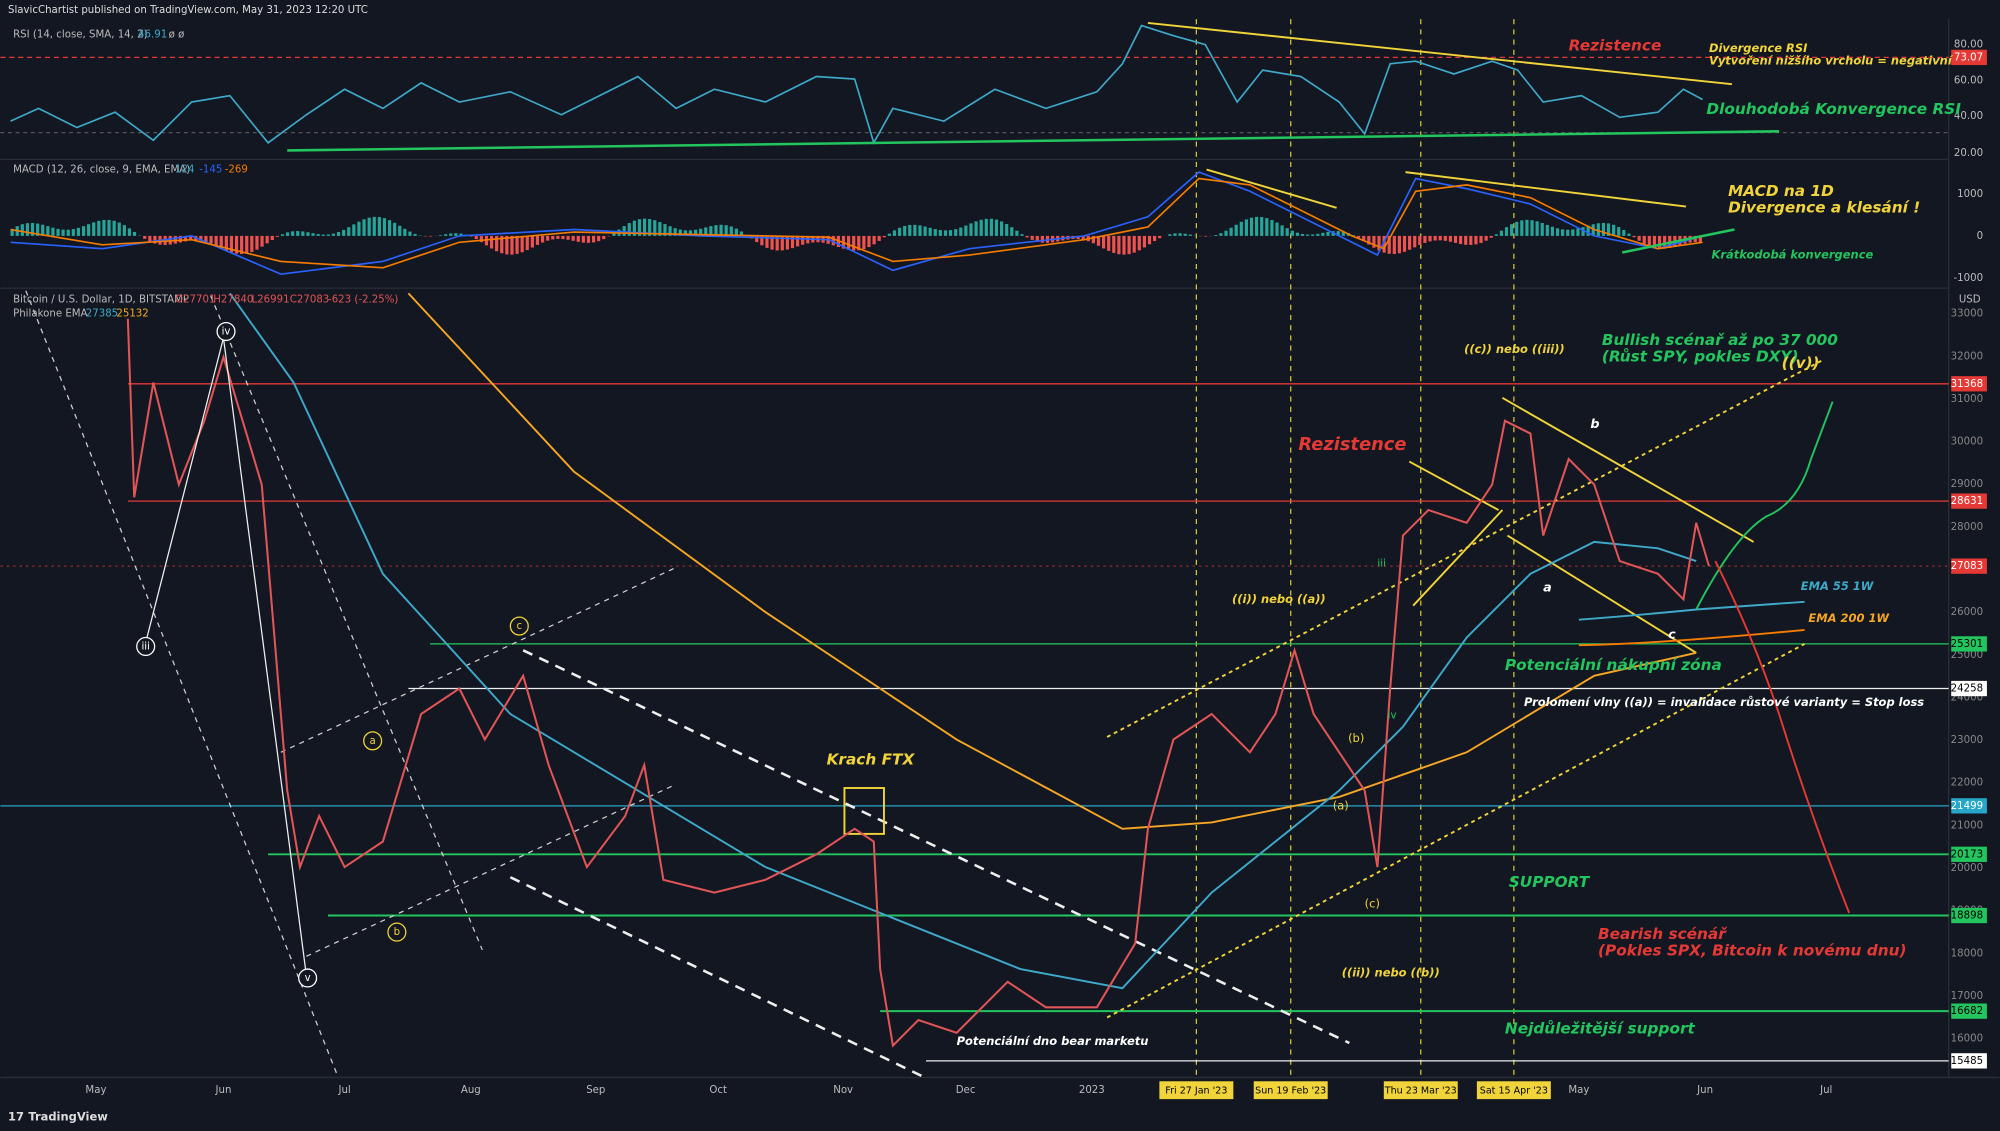 The height and width of the screenshot is (1131, 2000). I want to click on footer-brand: TradingView, so click(68, 1116).